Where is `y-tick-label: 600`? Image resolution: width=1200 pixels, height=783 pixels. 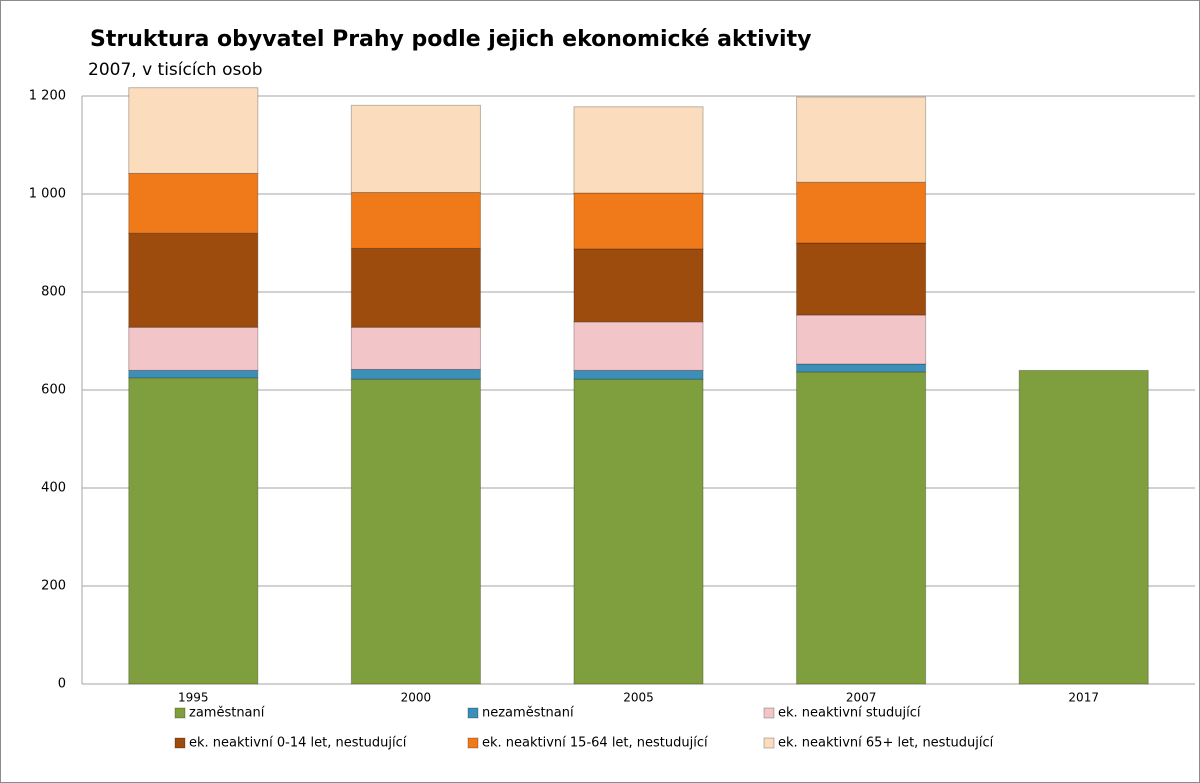 y-tick-label: 600 is located at coordinates (53, 390).